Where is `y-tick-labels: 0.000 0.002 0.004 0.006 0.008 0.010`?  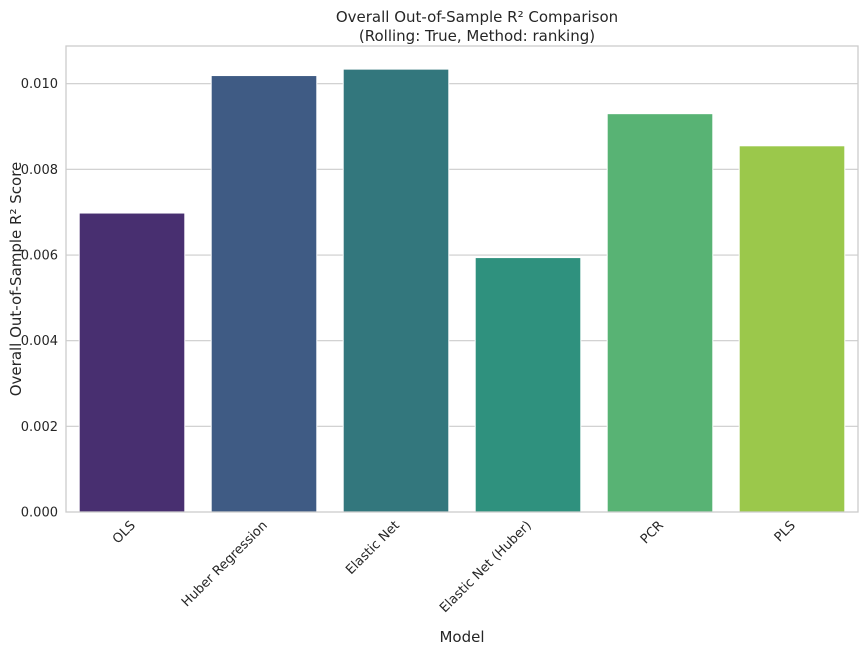 y-tick-labels: 0.000 0.002 0.004 0.006 0.008 0.010 is located at coordinates (39, 298).